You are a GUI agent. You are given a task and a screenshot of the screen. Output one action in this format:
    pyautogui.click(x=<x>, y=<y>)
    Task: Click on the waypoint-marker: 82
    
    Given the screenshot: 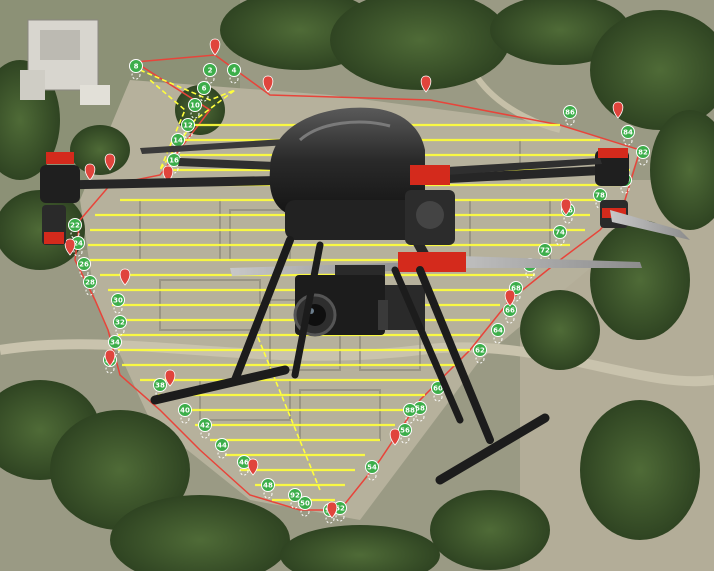 What is the action you would take?
    pyautogui.click(x=643, y=155)
    